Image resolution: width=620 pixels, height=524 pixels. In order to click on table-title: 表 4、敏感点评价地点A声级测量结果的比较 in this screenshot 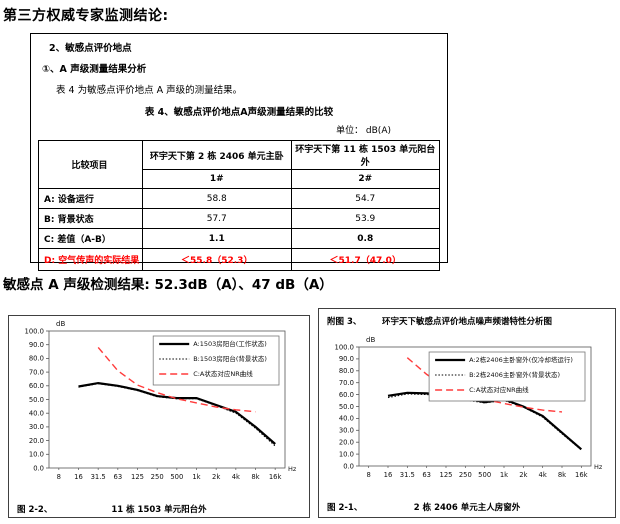, I will do `click(239, 112)`.